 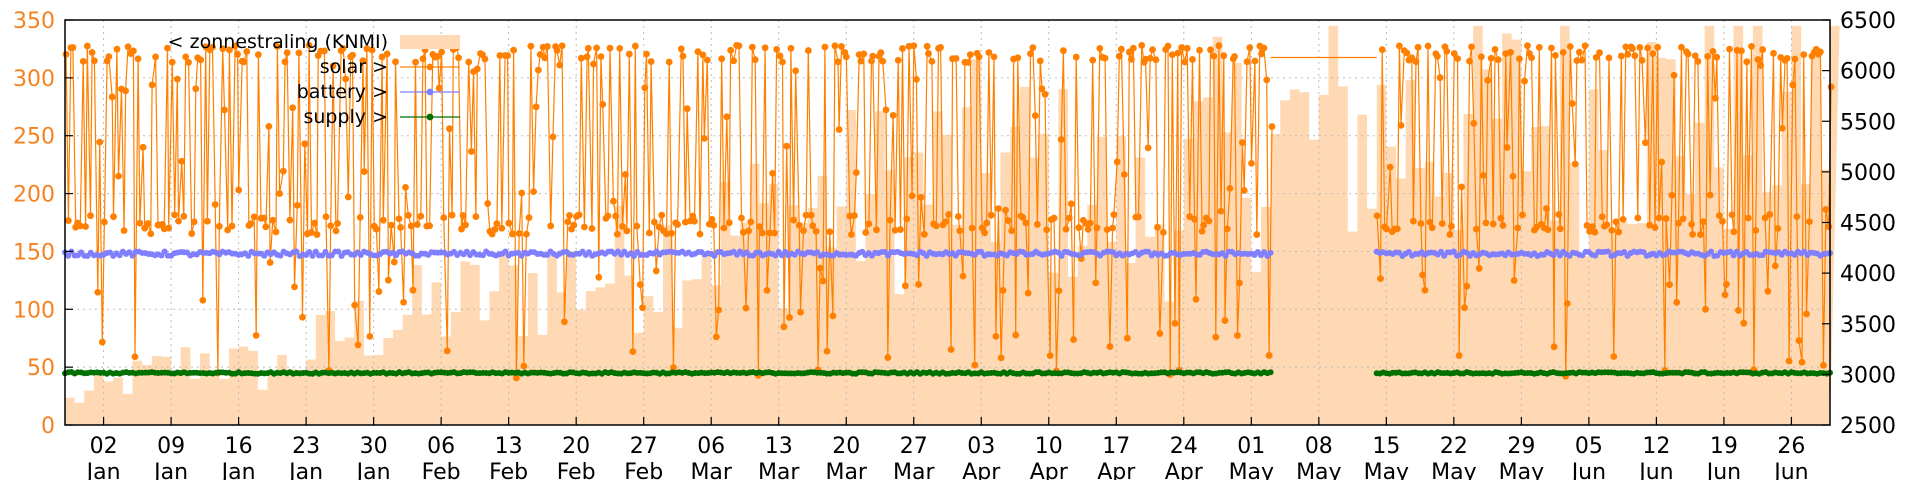 I want to click on x-tick-day: 19, so click(x=1724, y=446).